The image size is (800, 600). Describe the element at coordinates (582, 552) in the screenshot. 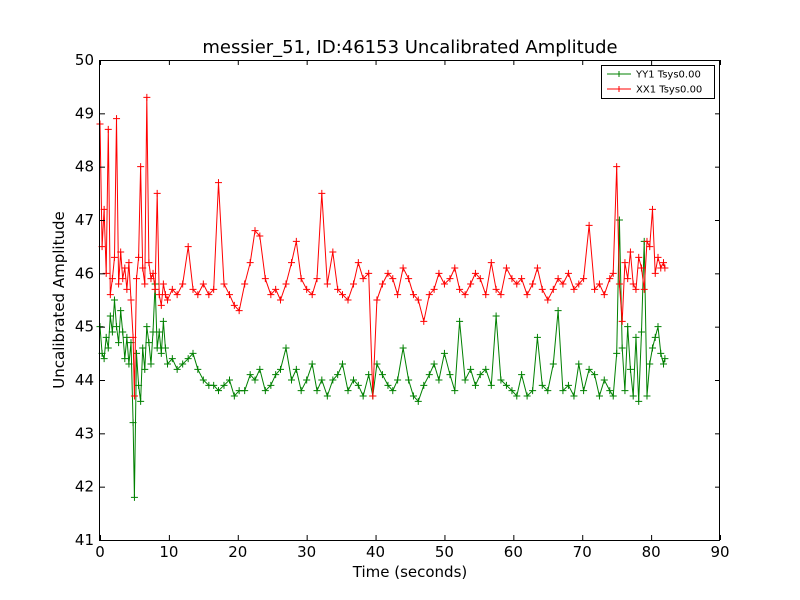

I see `x-tick-label: 70` at that location.